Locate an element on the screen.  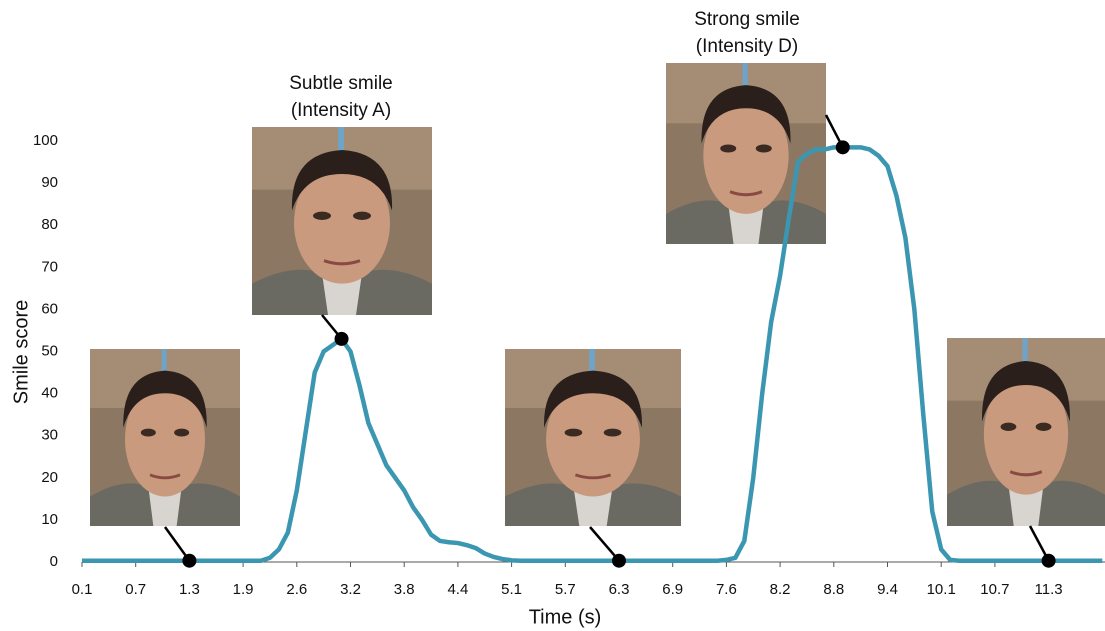
y-tick-label: 30 is located at coordinates (49, 435).